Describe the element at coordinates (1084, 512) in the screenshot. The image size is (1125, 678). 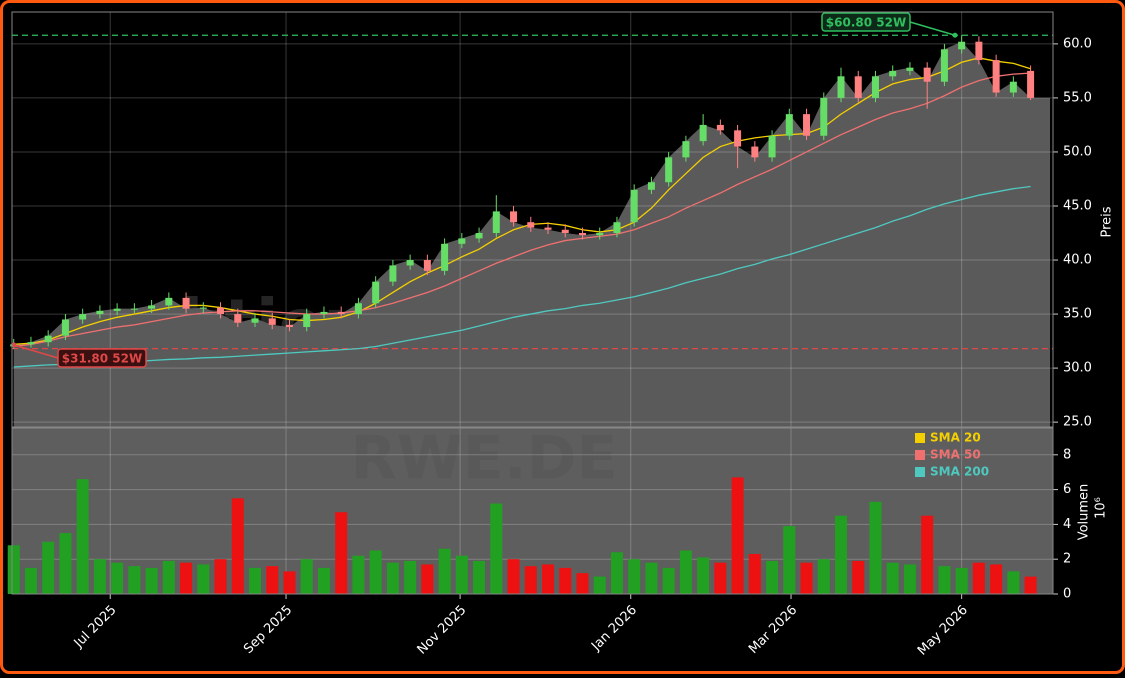
I see `volume-axis-label: Volumen` at that location.